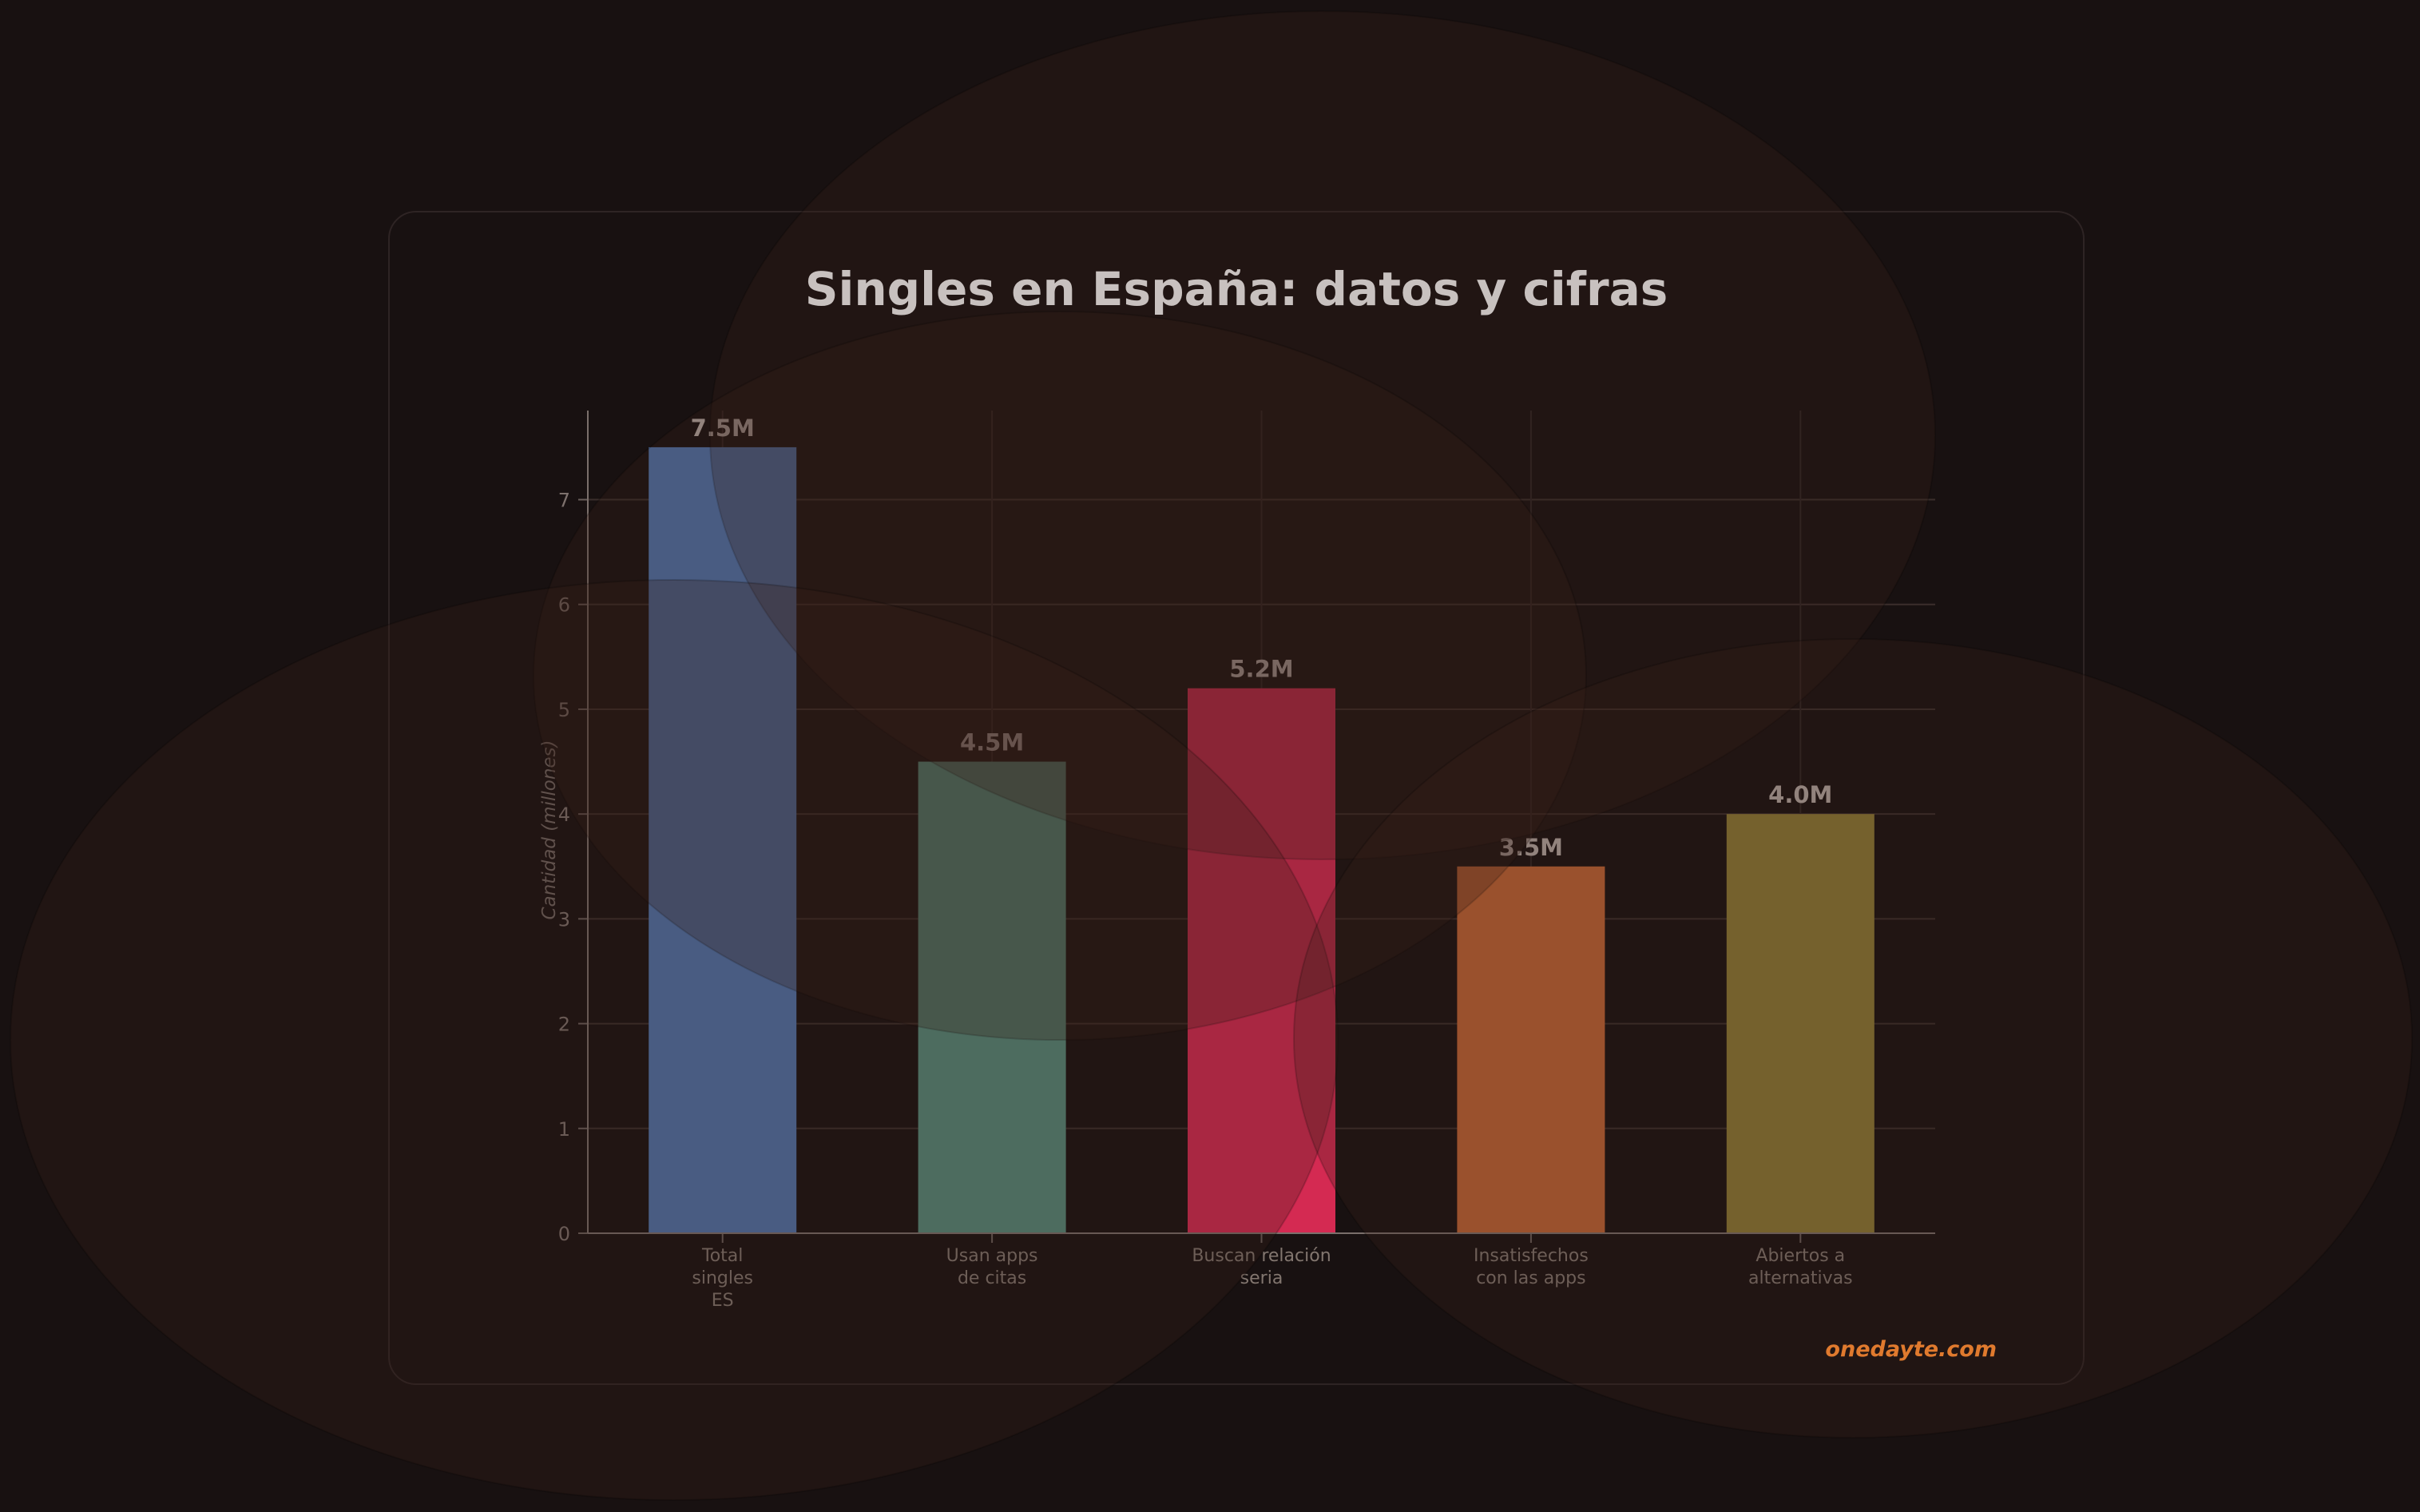 Image resolution: width=2420 pixels, height=1512 pixels. What do you see at coordinates (992, 742) in the screenshot?
I see `data-label: 4.5M` at bounding box center [992, 742].